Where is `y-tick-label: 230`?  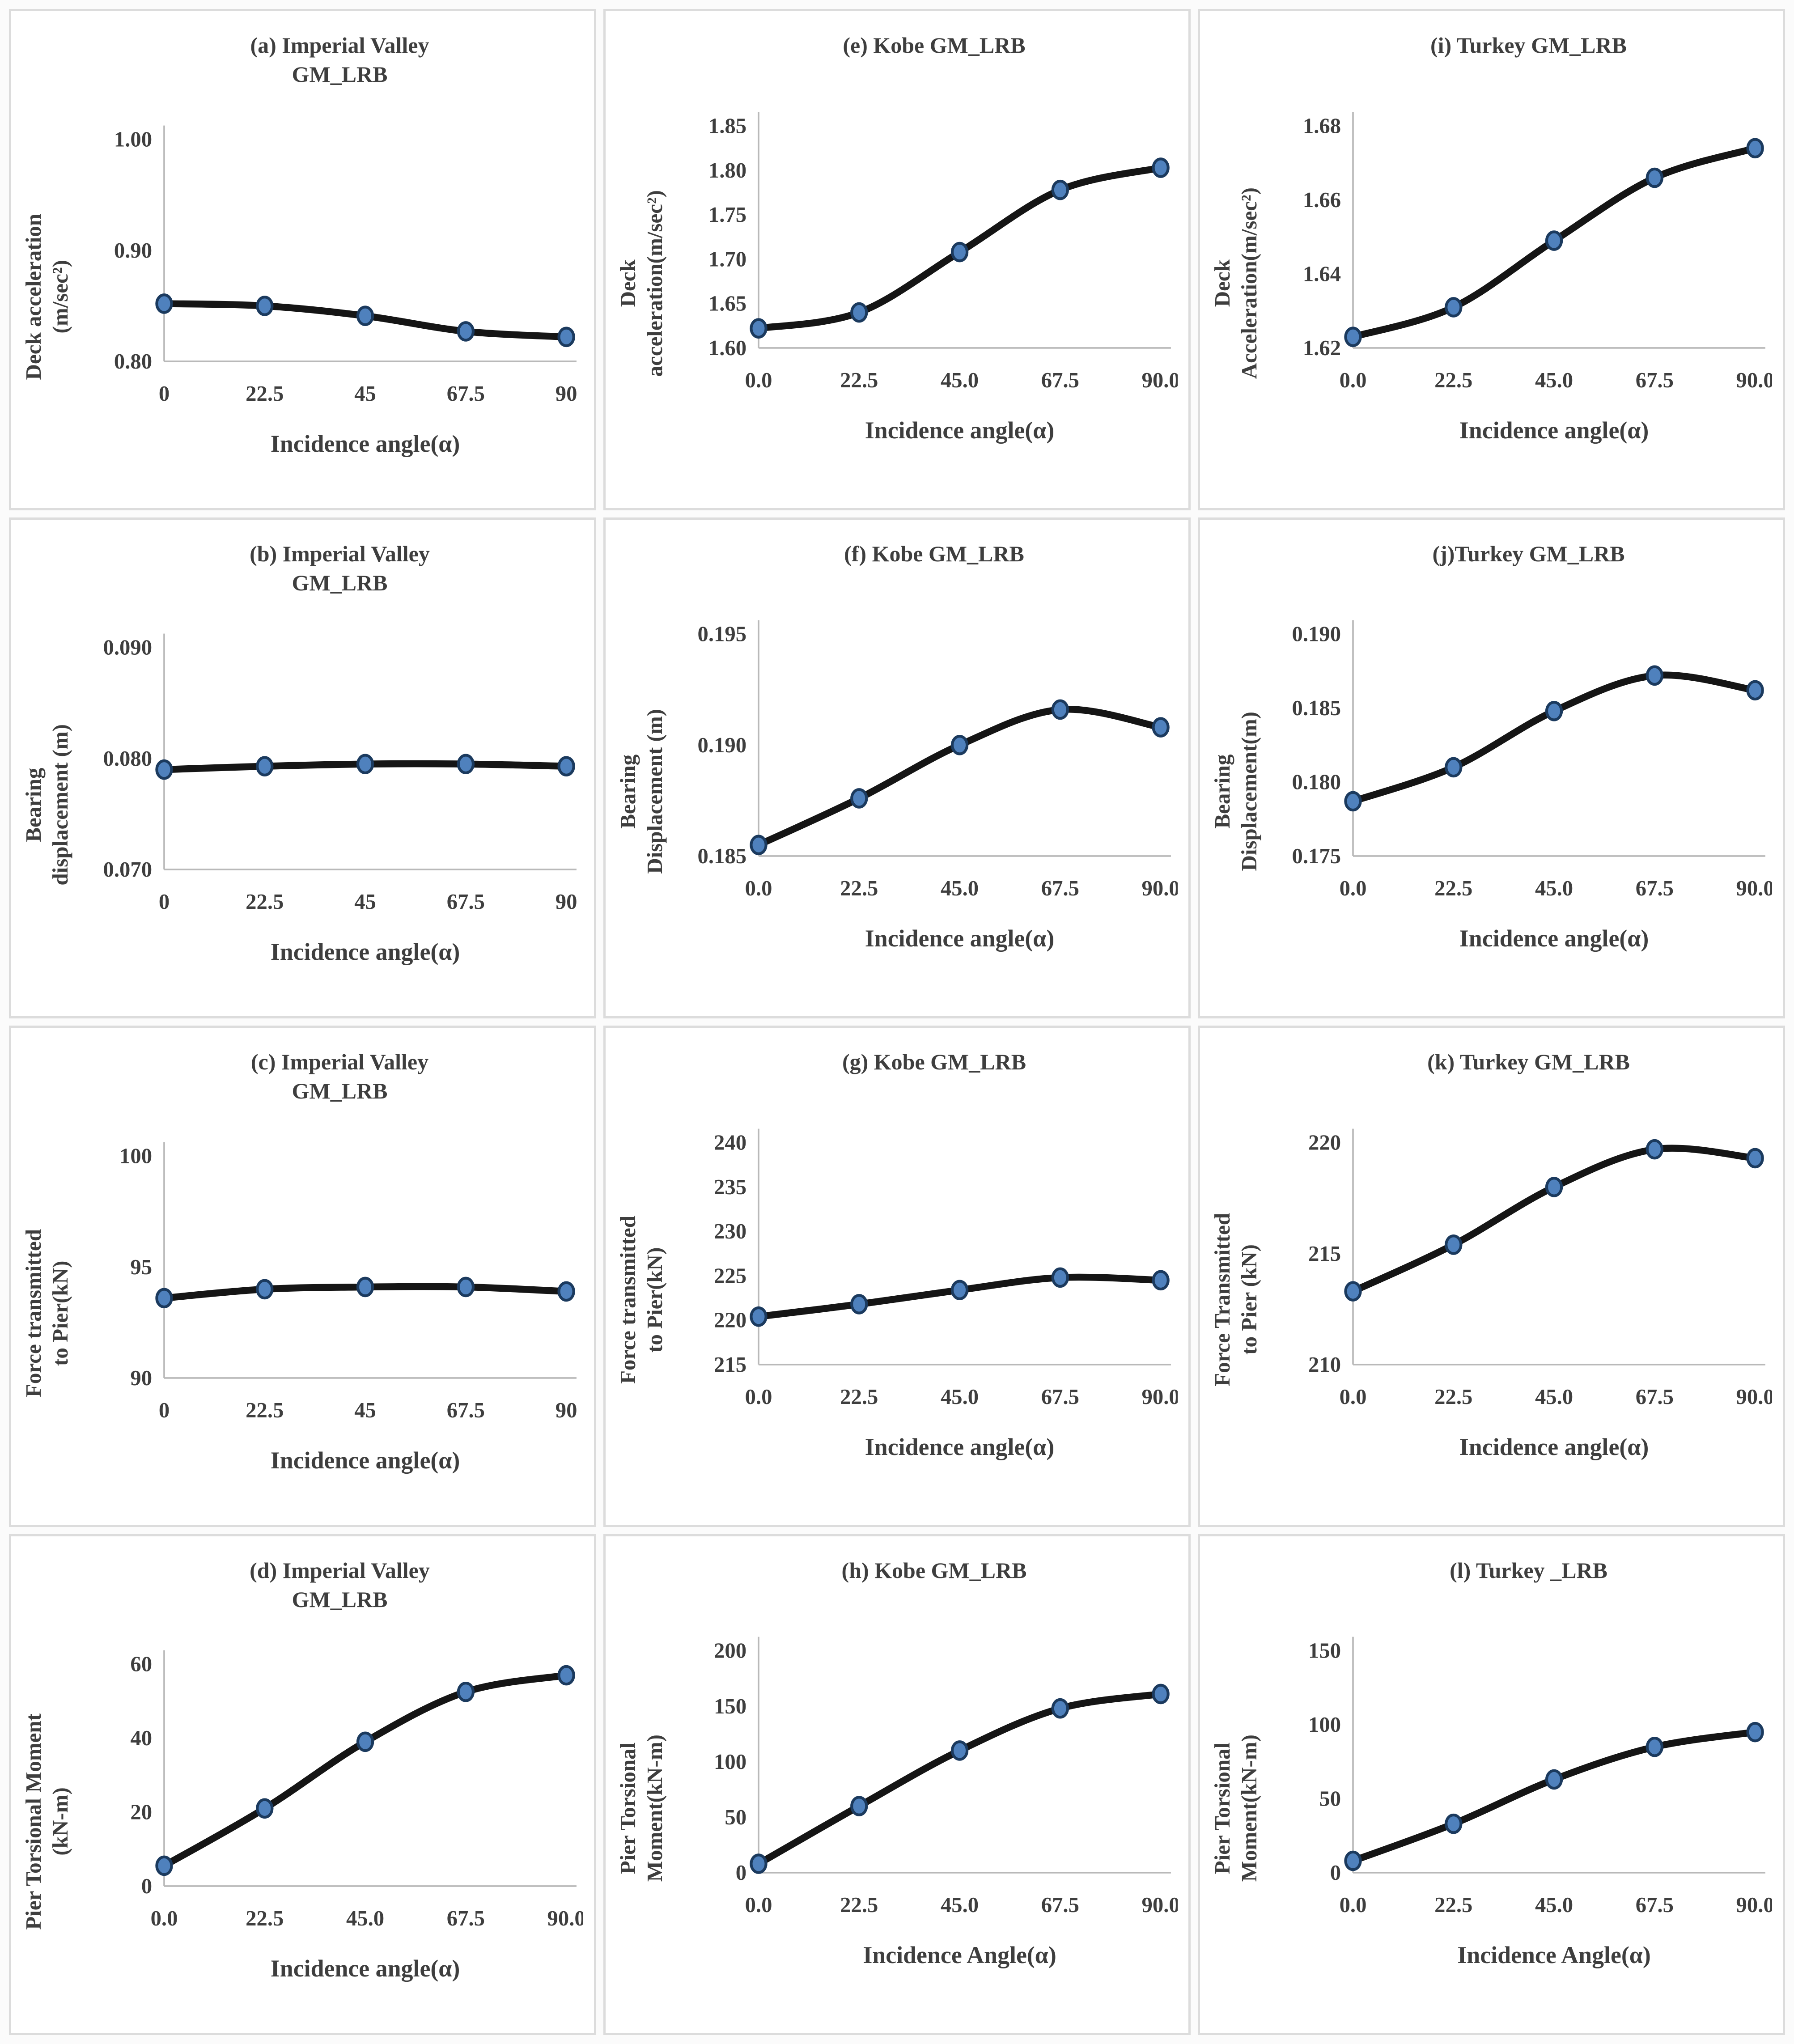 y-tick-label: 230 is located at coordinates (730, 1231).